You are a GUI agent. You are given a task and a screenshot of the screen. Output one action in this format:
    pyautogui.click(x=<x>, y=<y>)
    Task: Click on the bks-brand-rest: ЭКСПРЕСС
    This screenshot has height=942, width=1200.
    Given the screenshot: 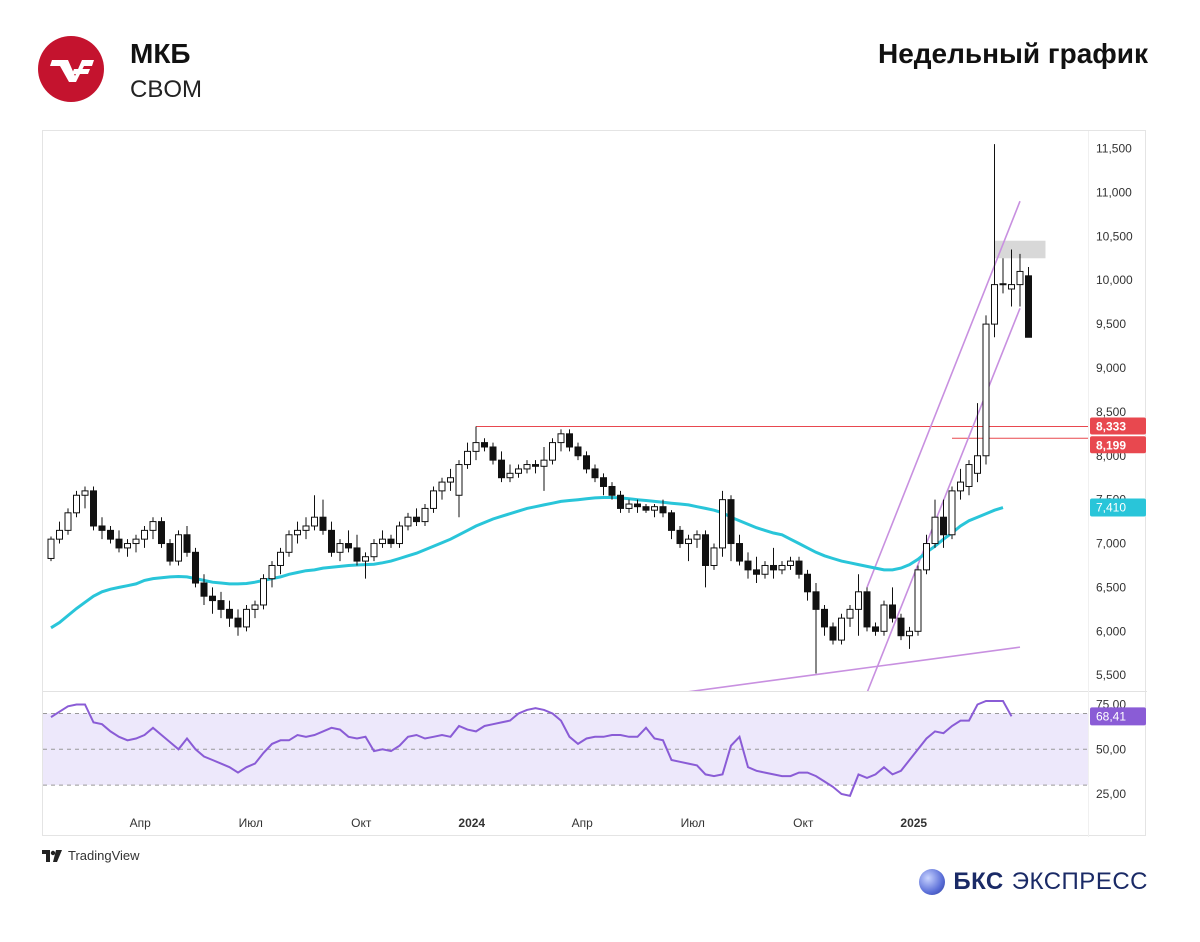 What is the action you would take?
    pyautogui.click(x=1079, y=881)
    